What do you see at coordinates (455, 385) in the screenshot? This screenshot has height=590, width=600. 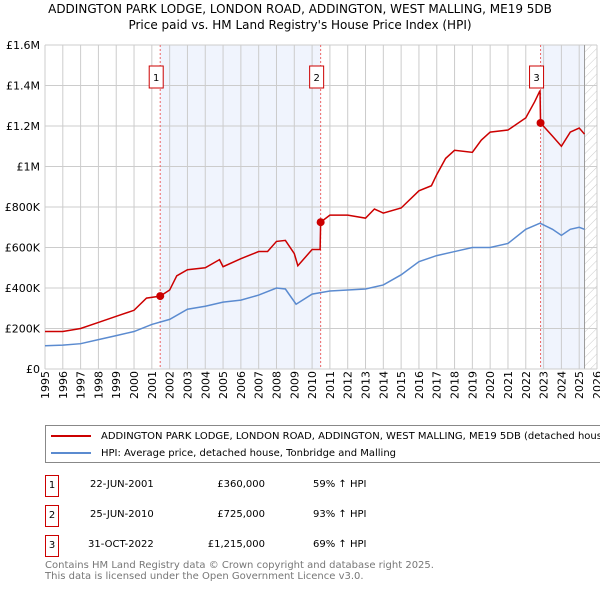 I see `x-tick-label: 2018` at bounding box center [455, 385].